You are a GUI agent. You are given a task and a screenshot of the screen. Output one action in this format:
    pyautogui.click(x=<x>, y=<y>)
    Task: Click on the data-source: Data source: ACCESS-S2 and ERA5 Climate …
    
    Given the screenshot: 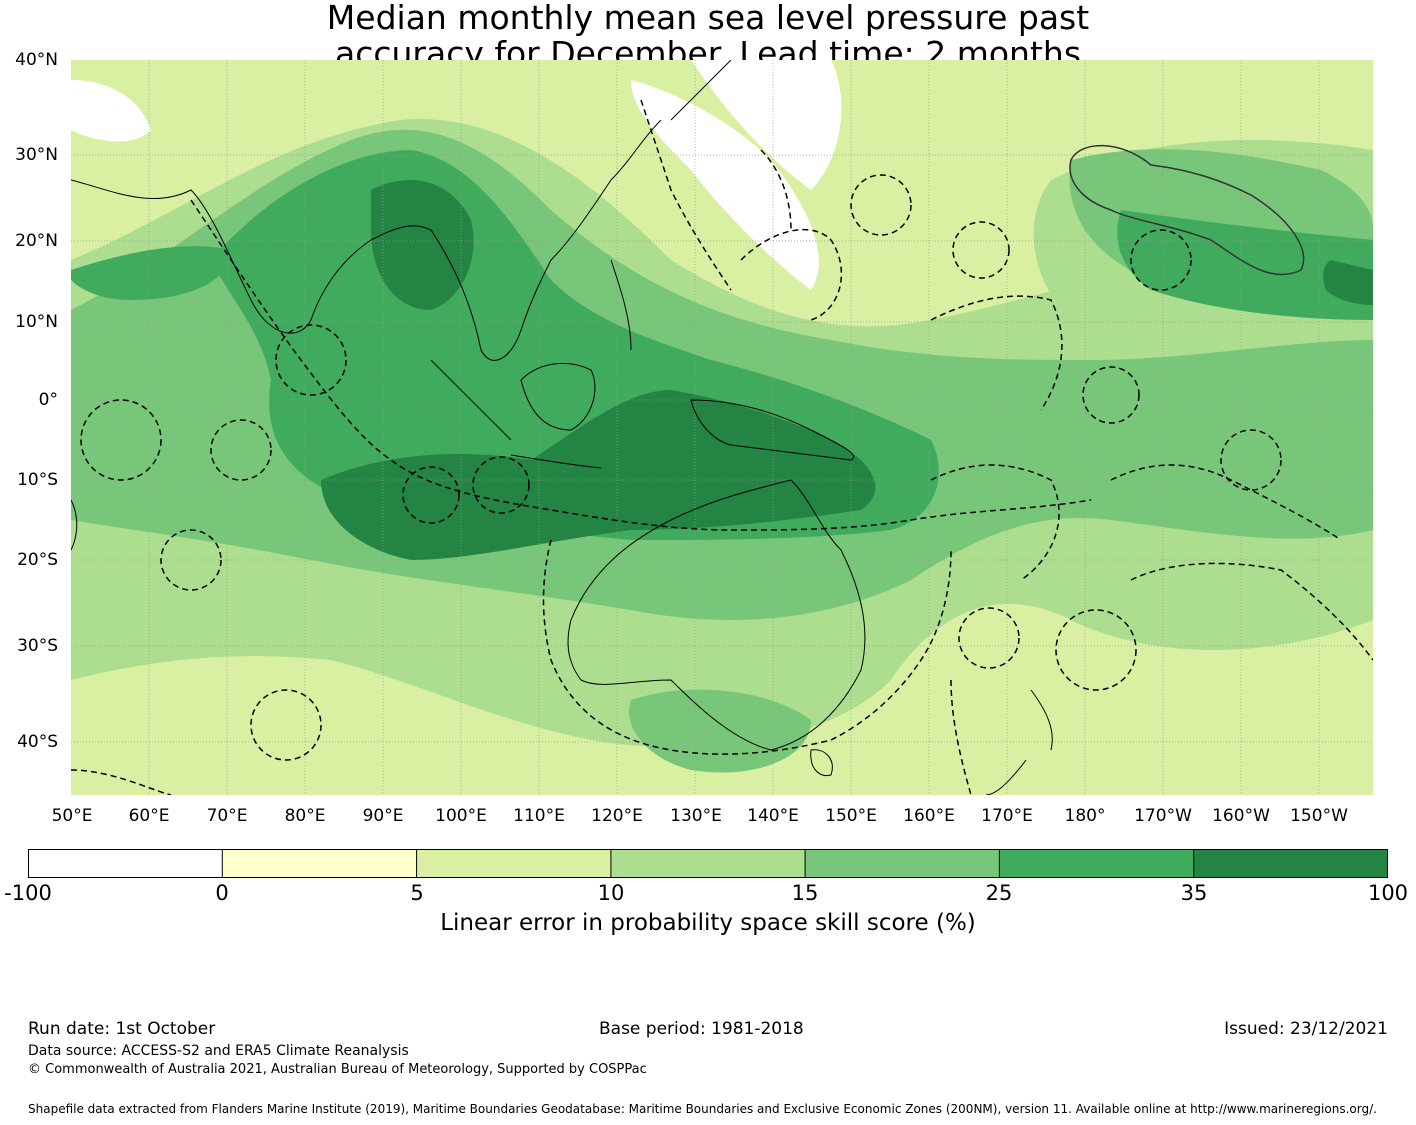 What is the action you would take?
    pyautogui.click(x=218, y=1051)
    